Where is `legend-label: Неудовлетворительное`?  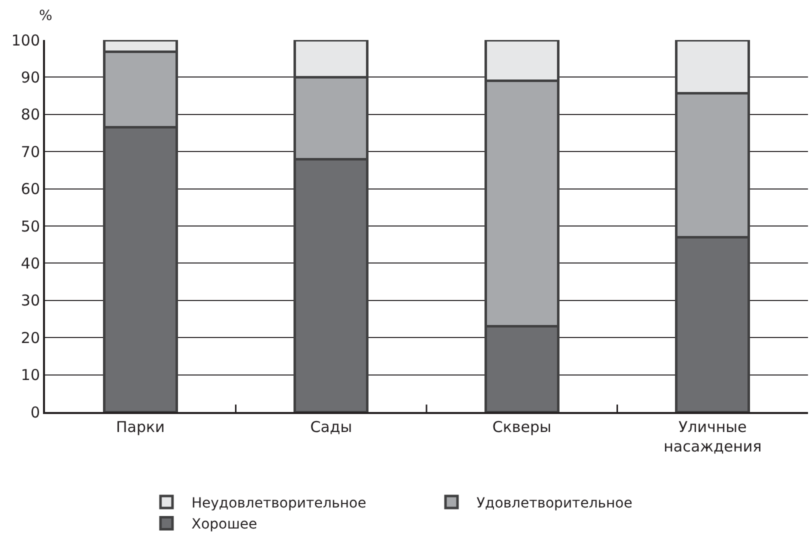
legend-label: Неудовлетворительное is located at coordinates (279, 503).